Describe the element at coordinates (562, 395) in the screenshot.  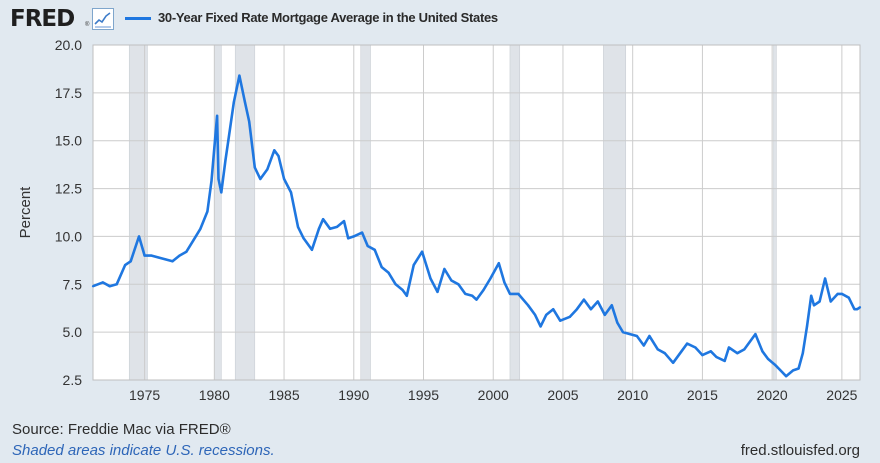
I see `x-tick-label: 2005` at that location.